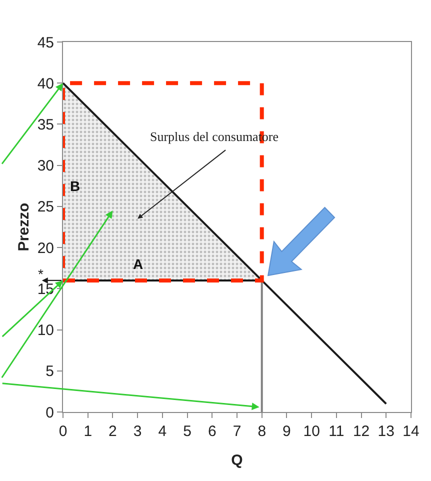 The height and width of the screenshot is (481, 431). Describe the element at coordinates (187, 431) in the screenshot. I see `x-tick-label: 5` at that location.